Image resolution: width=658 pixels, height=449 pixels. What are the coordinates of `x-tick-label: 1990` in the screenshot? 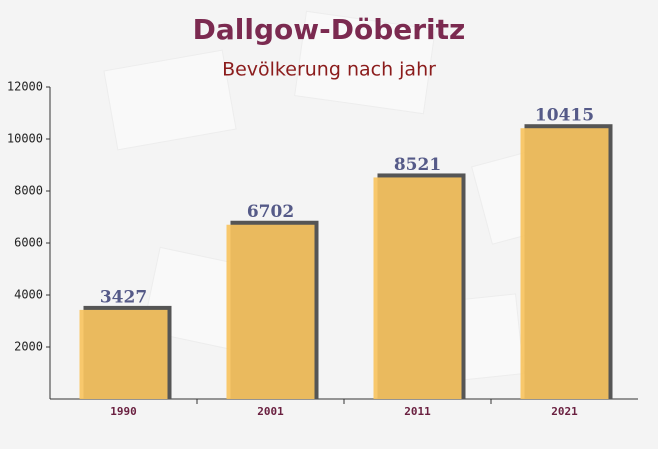 It's located at (123, 411).